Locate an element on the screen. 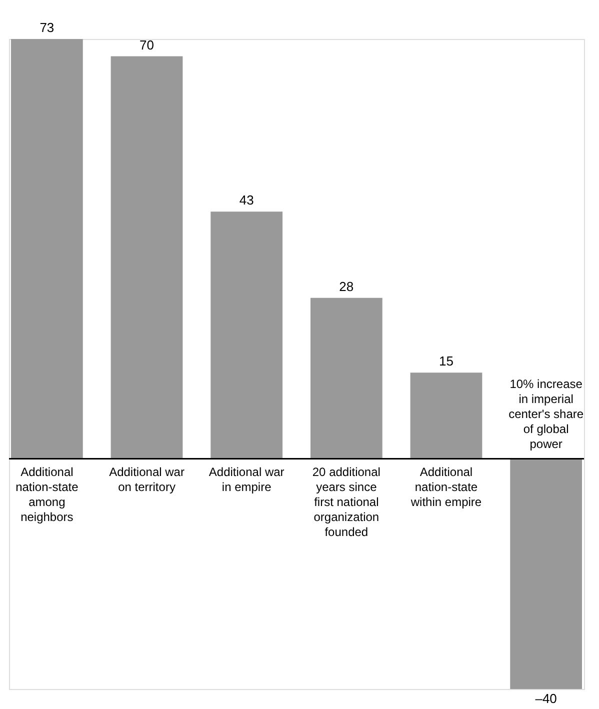  x-tick-label: Additional war on territory is located at coordinates (146, 479).